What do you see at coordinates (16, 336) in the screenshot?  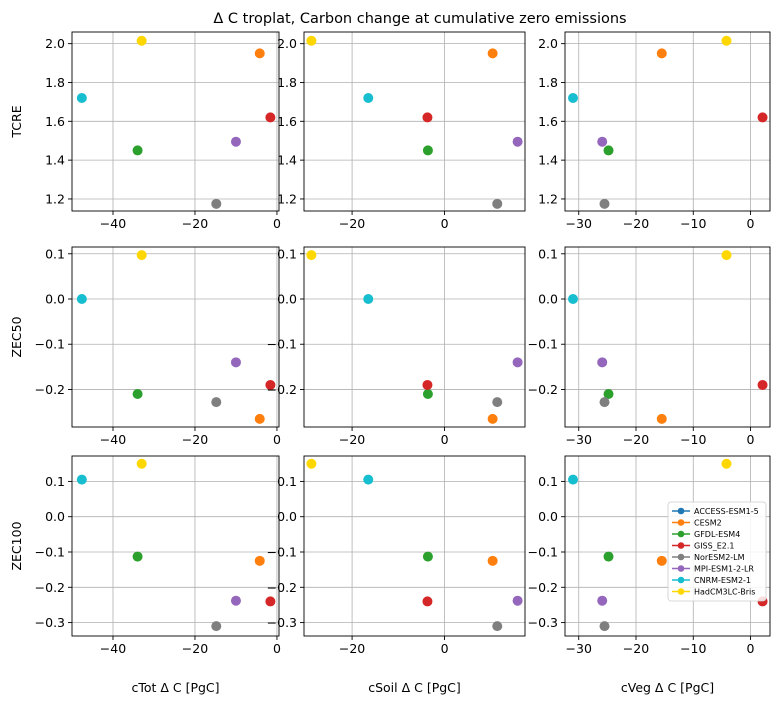 I see `y-axis-label: ZEC50` at bounding box center [16, 336].